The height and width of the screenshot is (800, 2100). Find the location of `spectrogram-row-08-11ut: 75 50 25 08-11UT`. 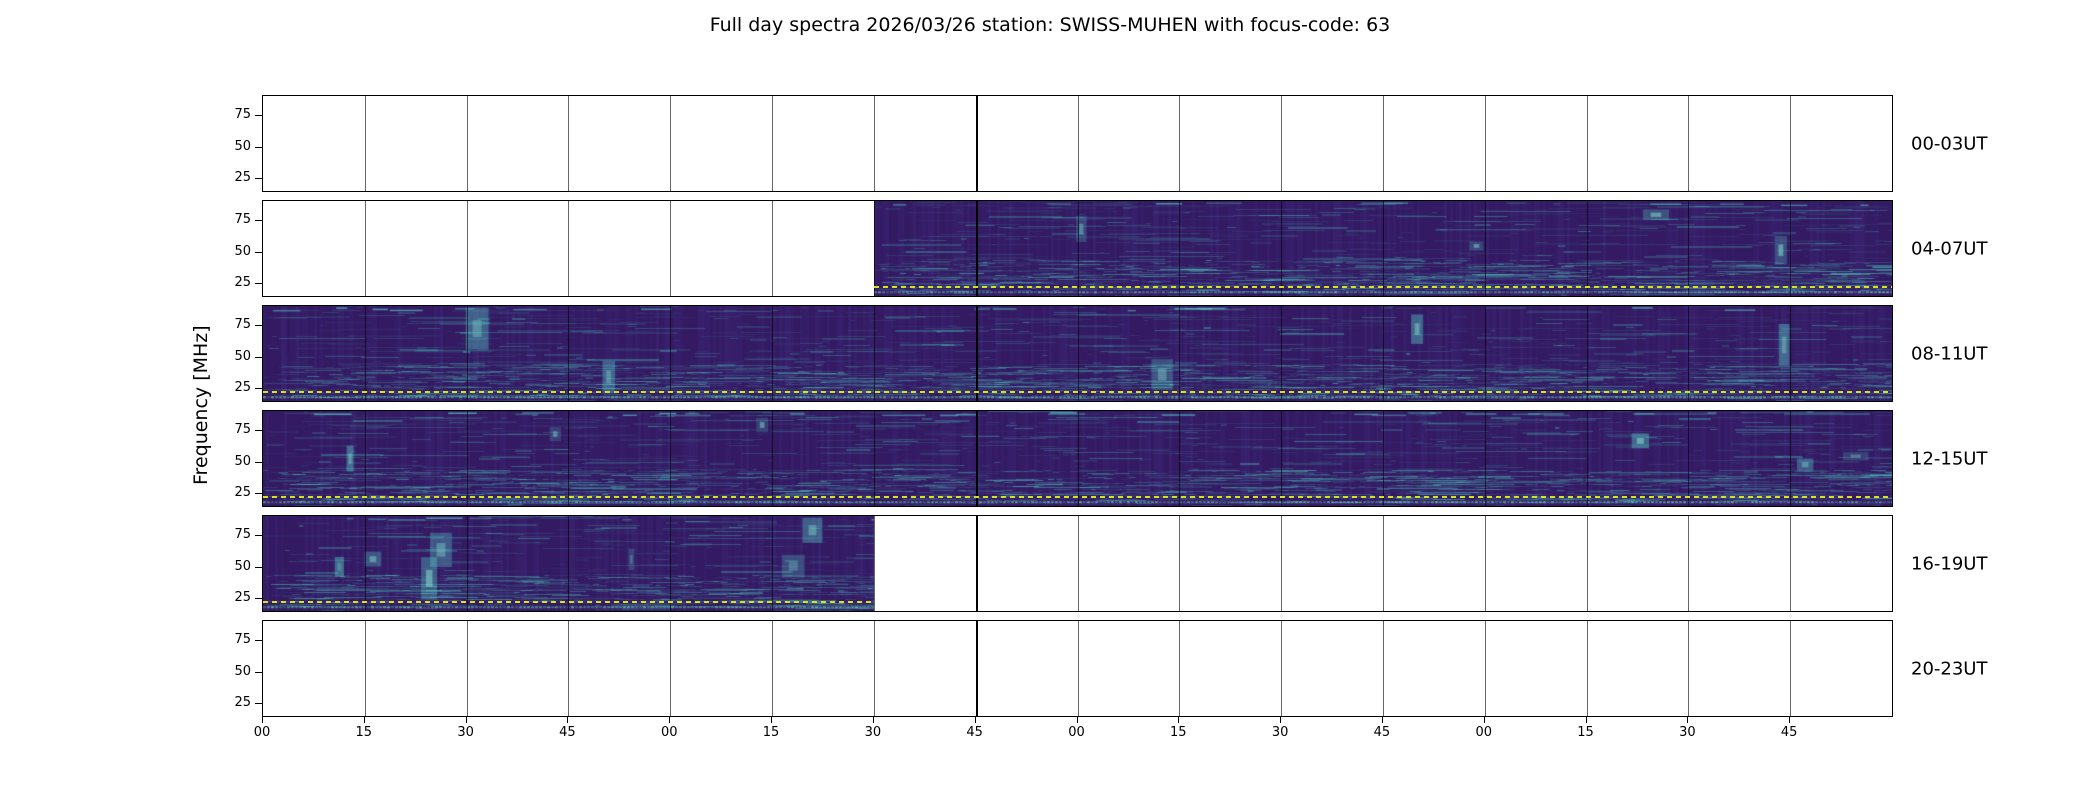

spectrogram-row-08-11ut: 75 50 25 08-11UT is located at coordinates (1110, 353).